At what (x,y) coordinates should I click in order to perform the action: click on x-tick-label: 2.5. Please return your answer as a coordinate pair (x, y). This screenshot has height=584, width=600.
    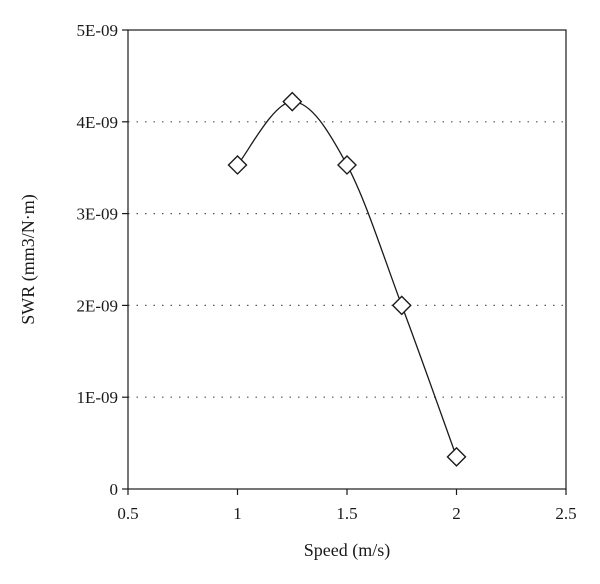
    Looking at the image, I should click on (565, 513).